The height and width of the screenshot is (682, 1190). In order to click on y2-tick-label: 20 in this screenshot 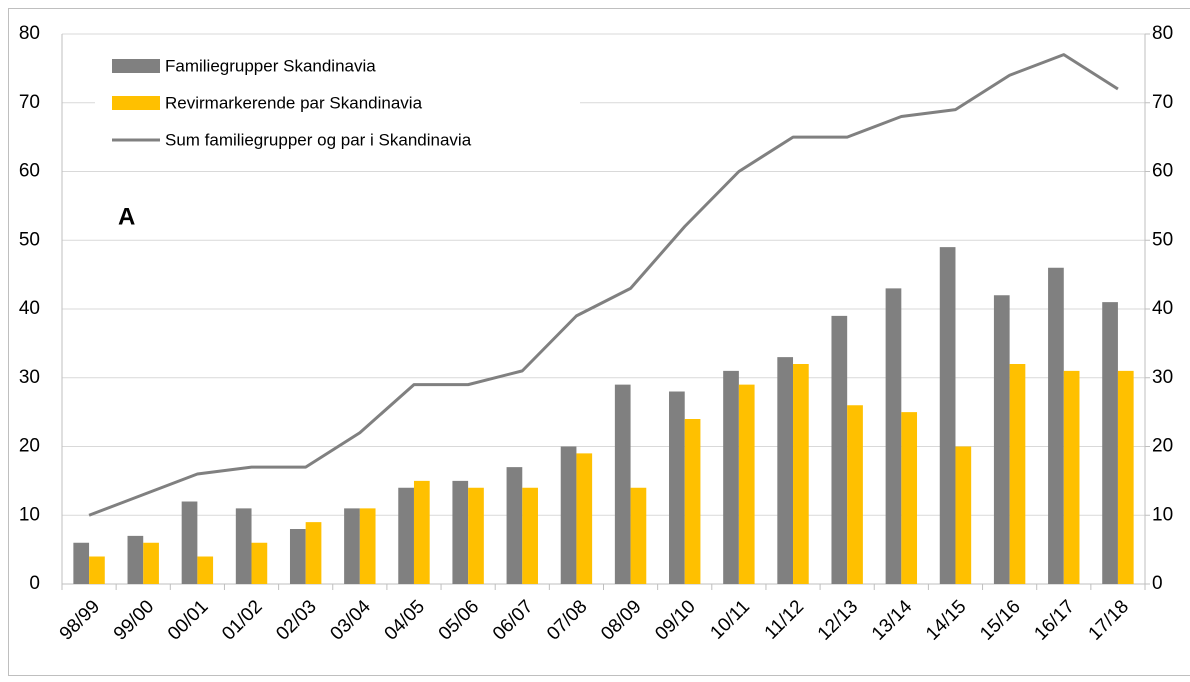, I will do `click(1162, 446)`.